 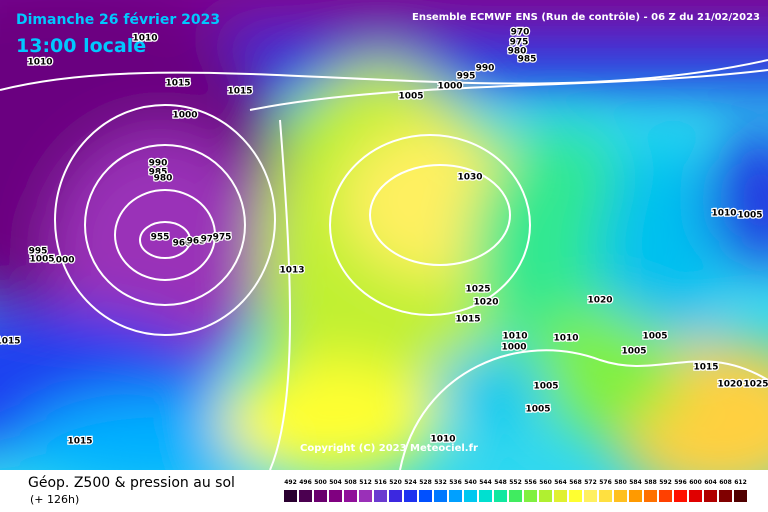 What do you see at coordinates (517, 52) in the screenshot?
I see `isobar-label: 980` at bounding box center [517, 52].